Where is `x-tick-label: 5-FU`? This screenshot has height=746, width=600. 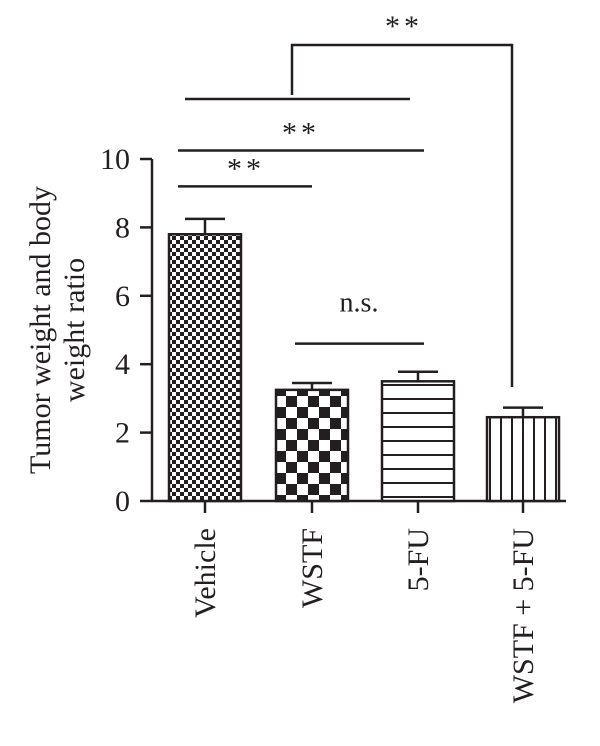 x-tick-label: 5-FU is located at coordinates (418, 560).